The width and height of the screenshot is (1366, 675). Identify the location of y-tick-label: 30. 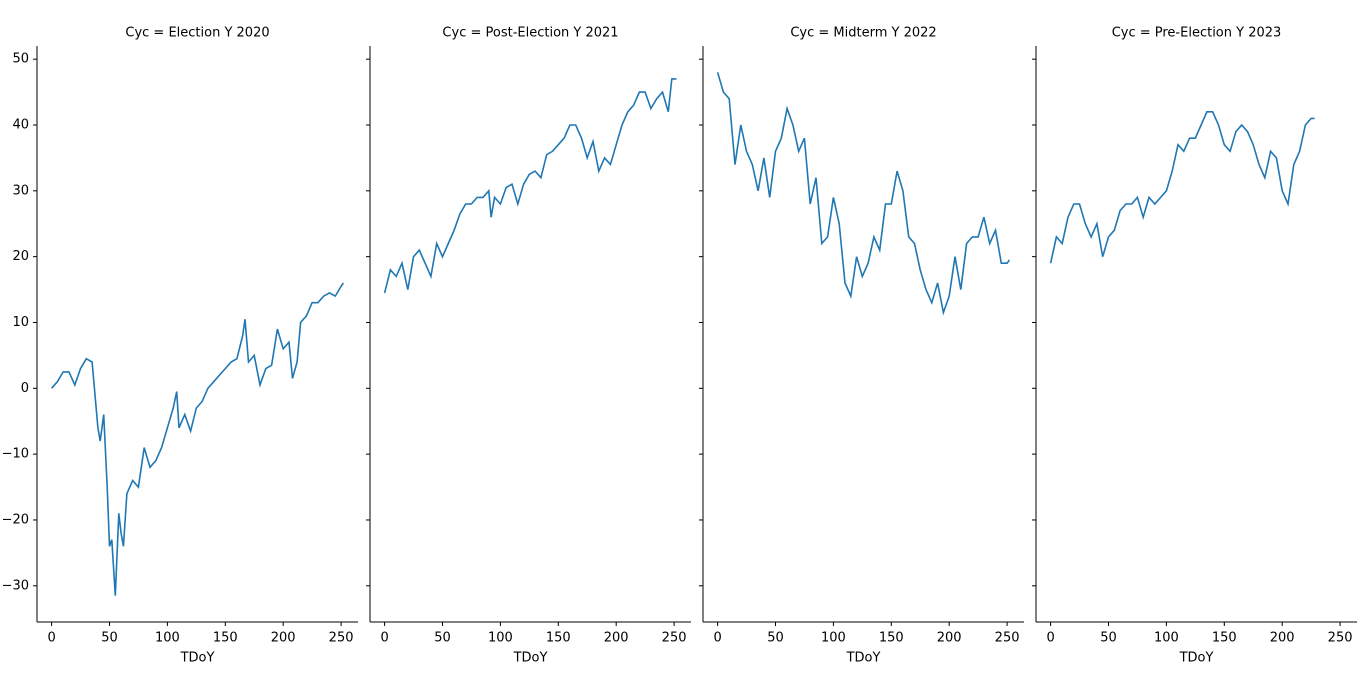
(20, 190).